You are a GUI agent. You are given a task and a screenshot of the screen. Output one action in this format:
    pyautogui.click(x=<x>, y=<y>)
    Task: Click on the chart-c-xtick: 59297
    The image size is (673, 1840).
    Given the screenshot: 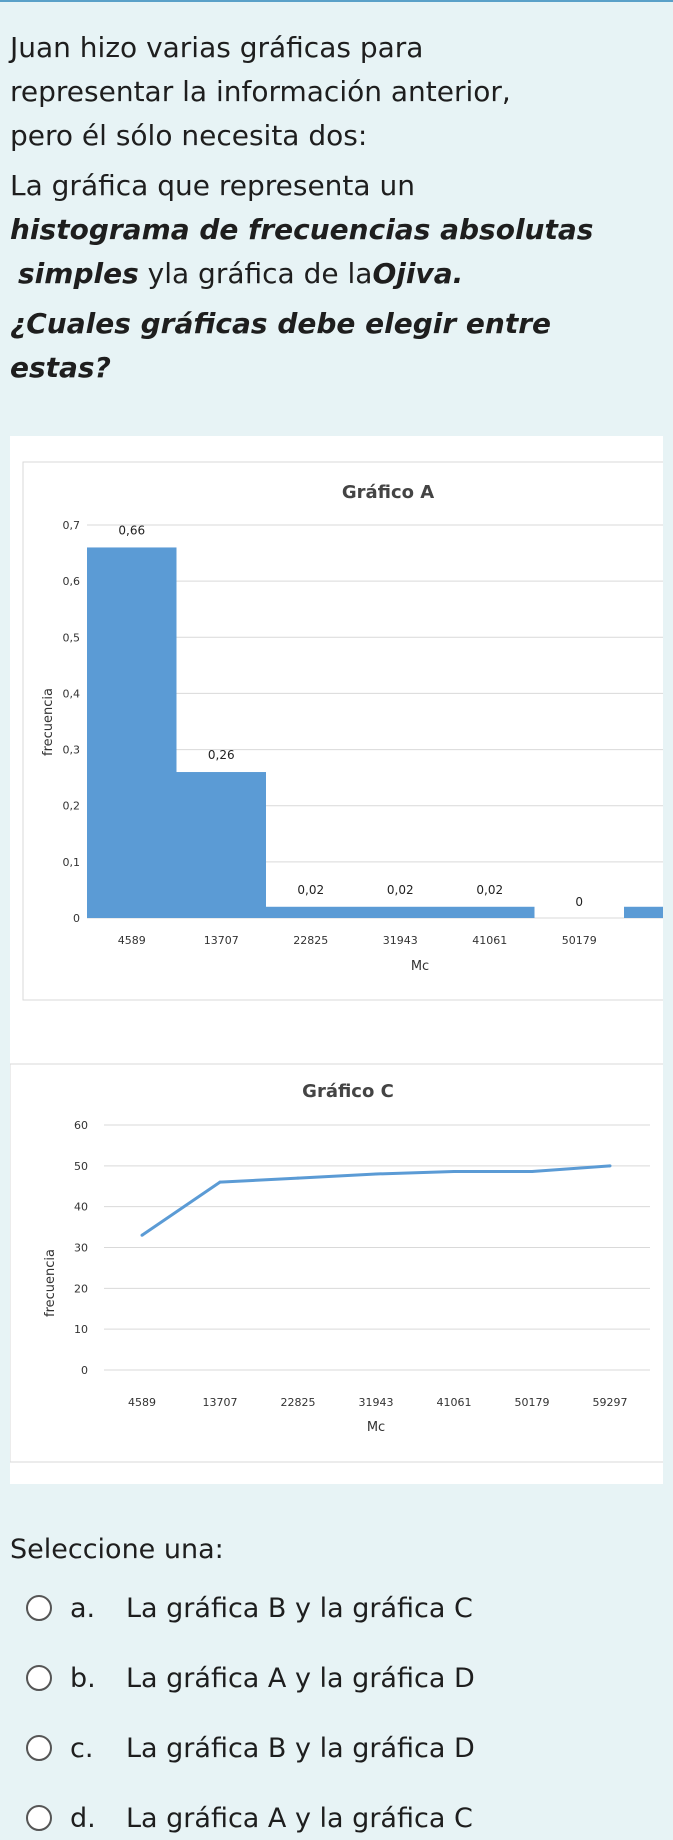 What is the action you would take?
    pyautogui.click(x=610, y=1402)
    